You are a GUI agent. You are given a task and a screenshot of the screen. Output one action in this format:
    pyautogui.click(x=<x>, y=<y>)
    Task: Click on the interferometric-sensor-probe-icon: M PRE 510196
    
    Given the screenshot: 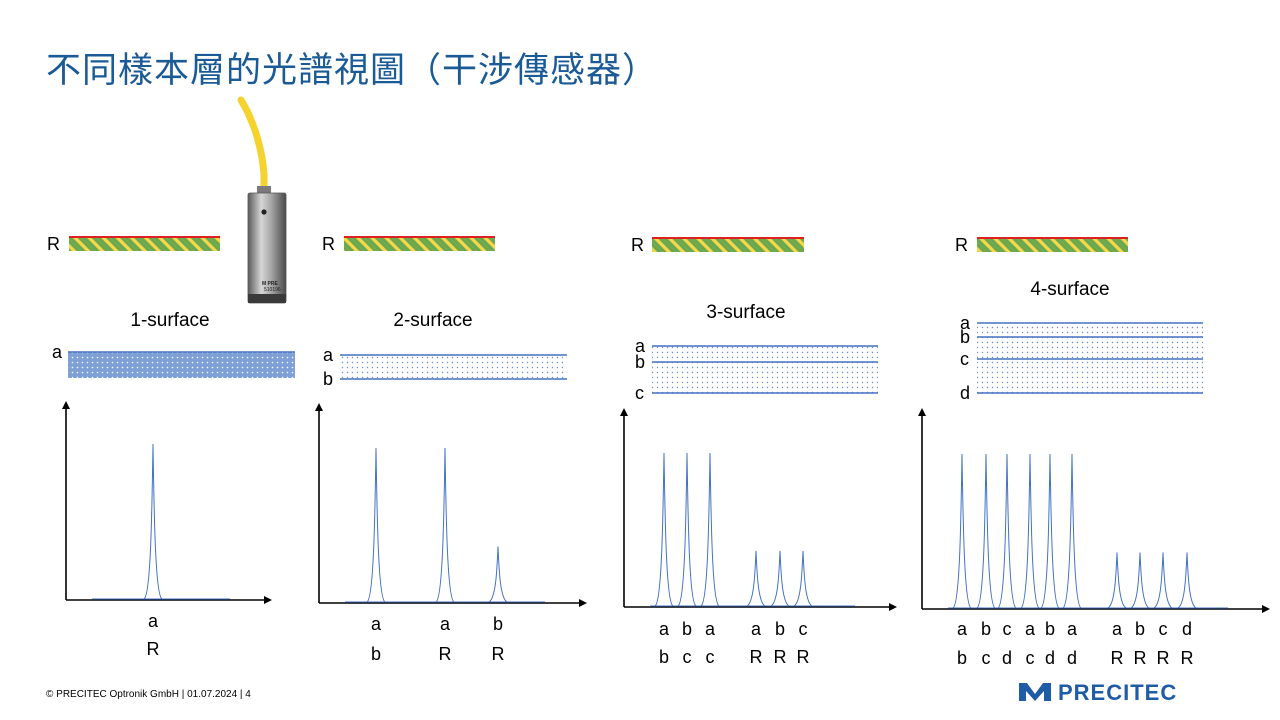 What is the action you would take?
    pyautogui.click(x=262, y=200)
    